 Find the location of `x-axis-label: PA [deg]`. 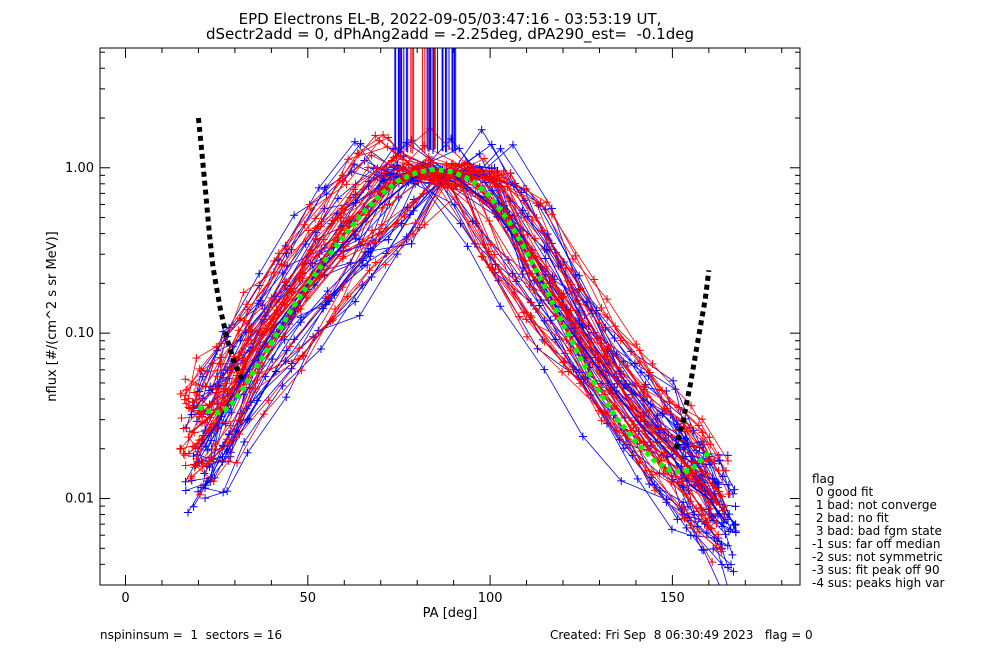

x-axis-label: PA [deg] is located at coordinates (450, 613).